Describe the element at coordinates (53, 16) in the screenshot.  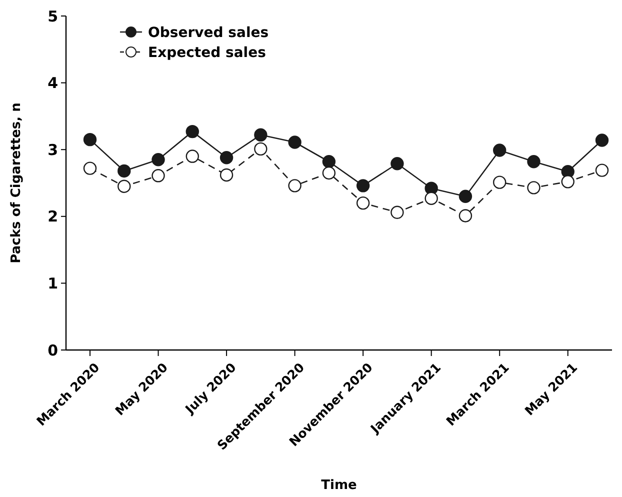
I see `y-tick-label: 5` at that location.